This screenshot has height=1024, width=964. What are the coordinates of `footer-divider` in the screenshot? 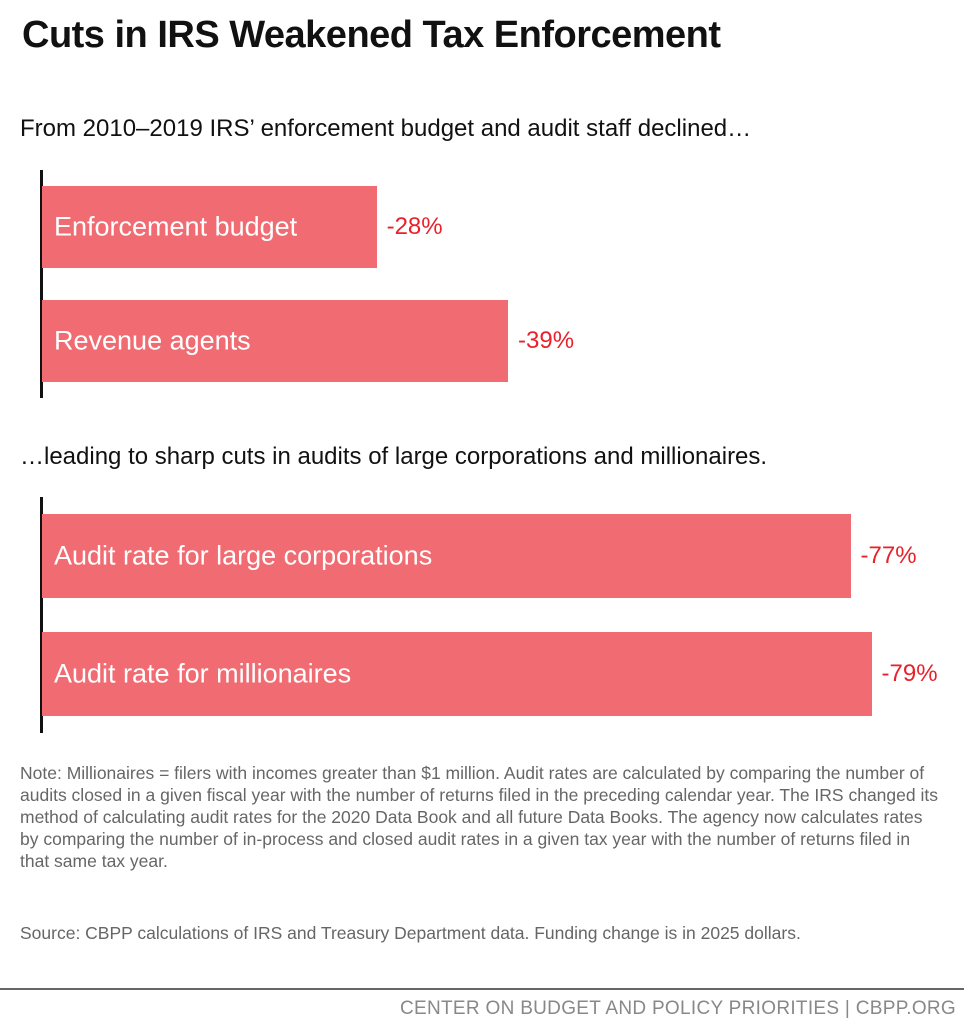 It's located at (482, 989).